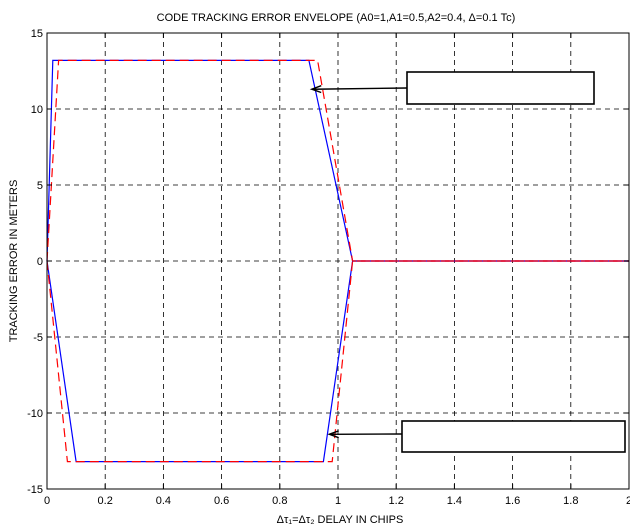 Image resolution: width=630 pixels, height=529 pixels. I want to click on x-tick-label: 1.6, so click(512, 501).